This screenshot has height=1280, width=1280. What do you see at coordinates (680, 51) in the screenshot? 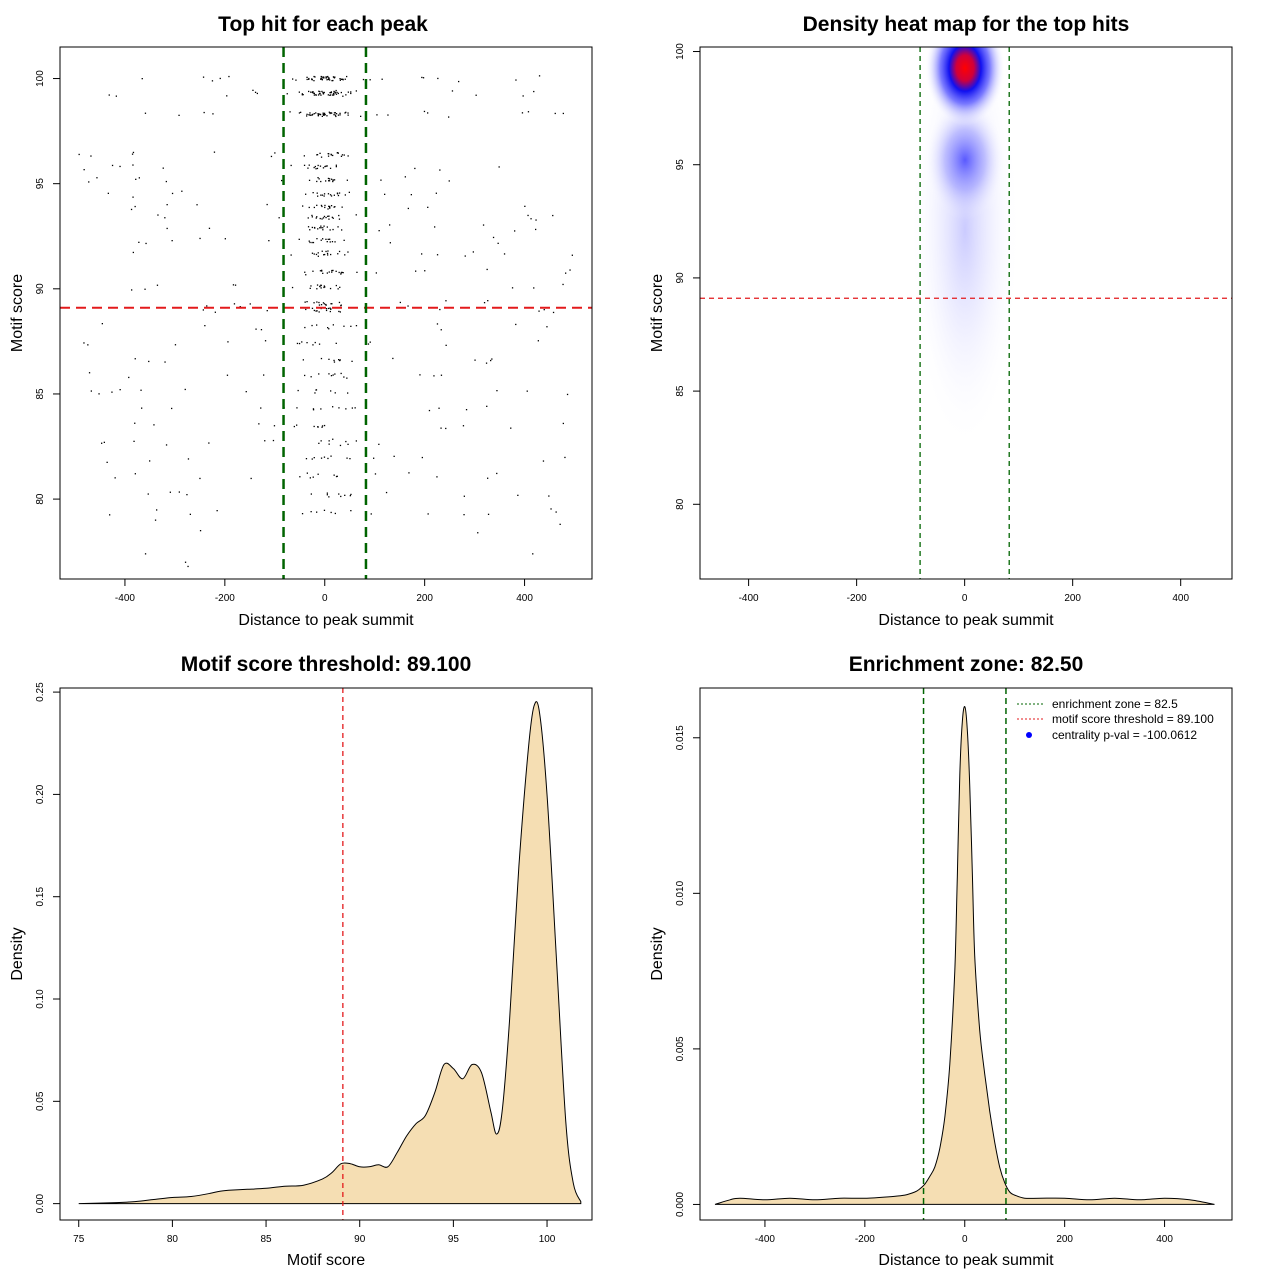
I see `y-tick-label: 100` at bounding box center [680, 51].